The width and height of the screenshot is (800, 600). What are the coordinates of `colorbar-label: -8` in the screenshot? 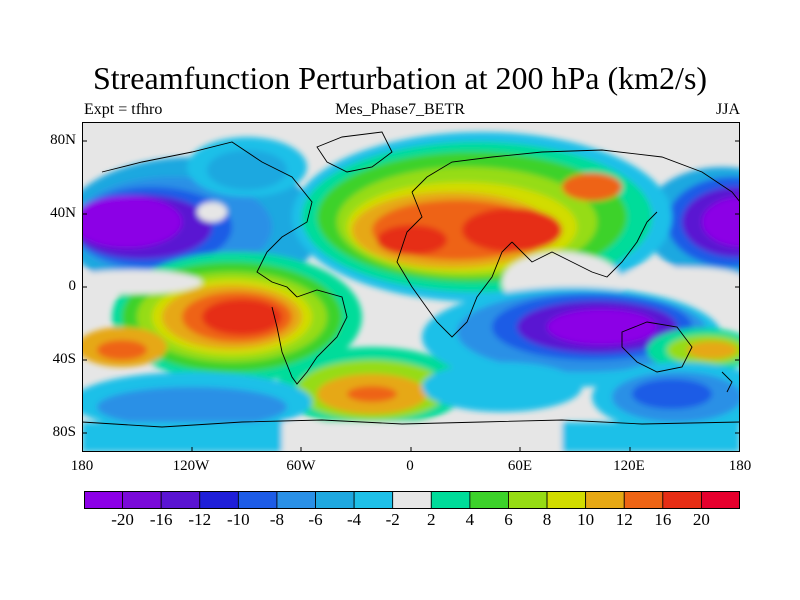 It's located at (277, 519).